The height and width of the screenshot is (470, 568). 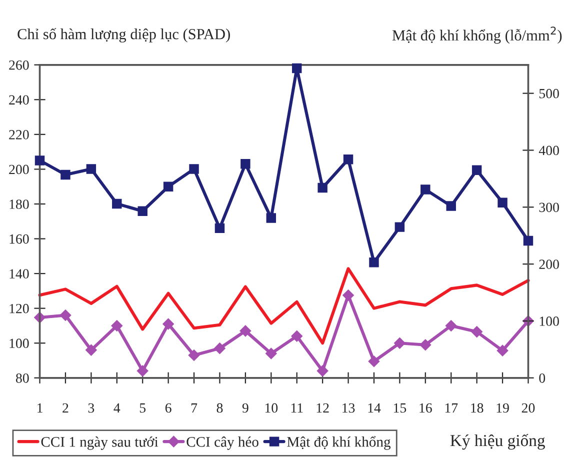 What do you see at coordinates (374, 408) in the screenshot?
I see `x-tick-label: 14` at bounding box center [374, 408].